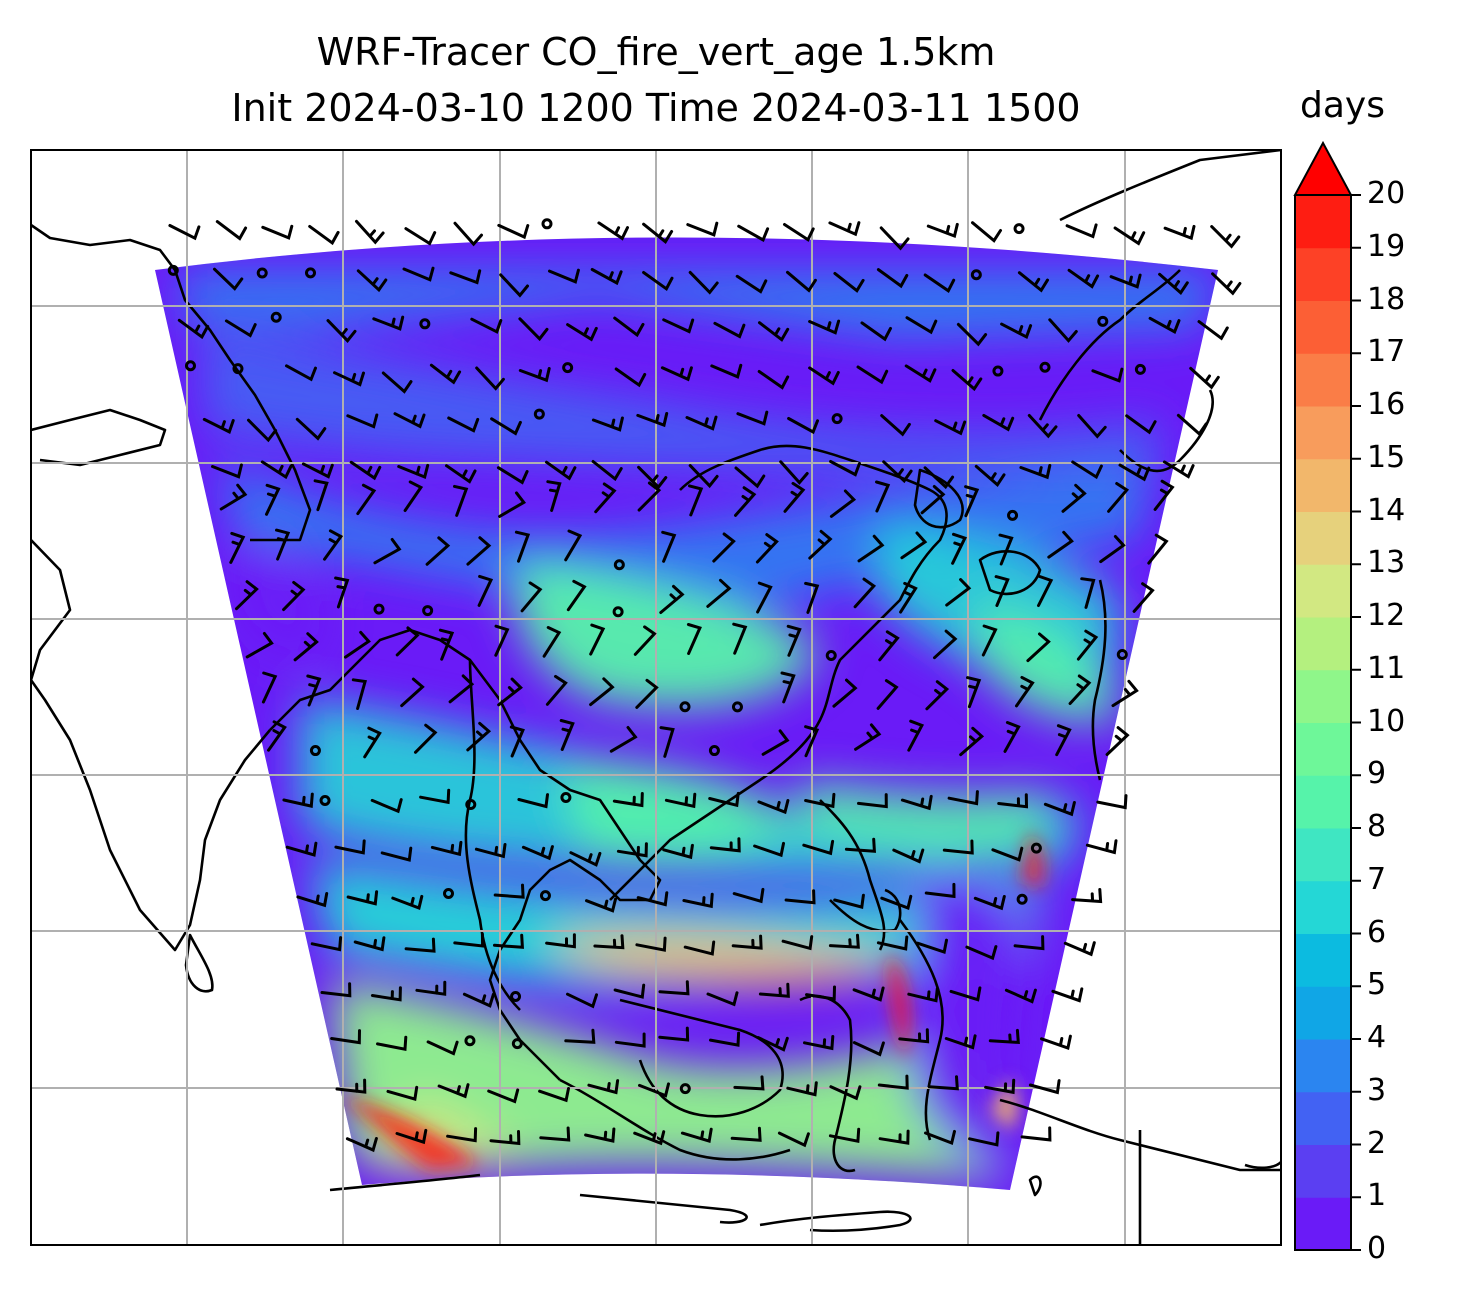 The width and height of the screenshot is (1462, 1306). Describe the element at coordinates (1377, 1090) in the screenshot. I see `colorbar-tick-label: 3` at that location.